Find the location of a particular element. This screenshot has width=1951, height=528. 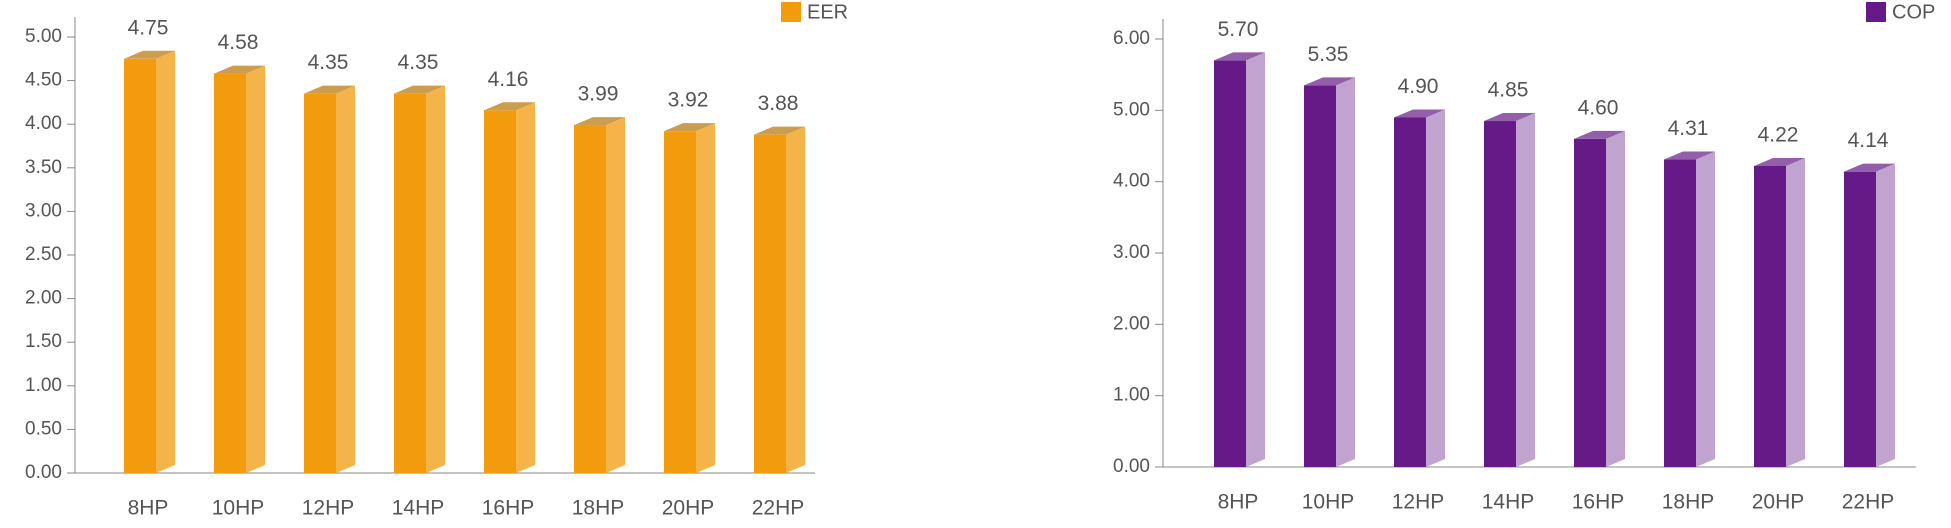

value-label: 4.90 is located at coordinates (1418, 86).